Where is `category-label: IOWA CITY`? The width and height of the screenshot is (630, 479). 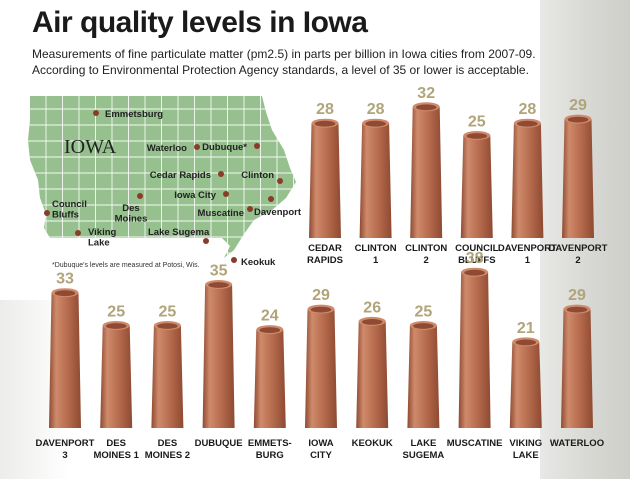
category-label: IOWA CITY is located at coordinates (320, 449).